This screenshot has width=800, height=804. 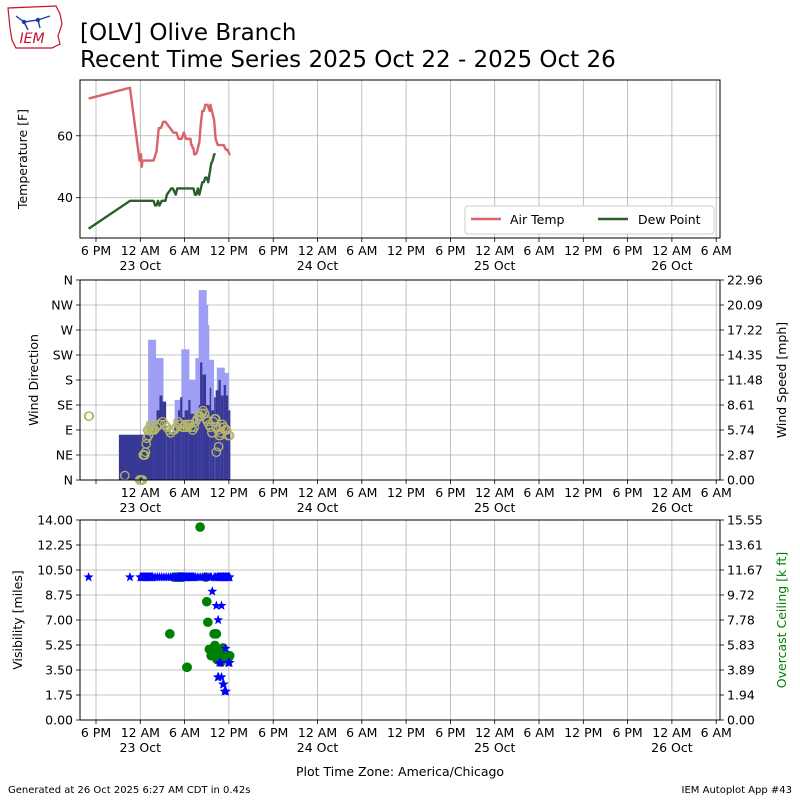 What do you see at coordinates (745, 545) in the screenshot?
I see `y2-tick-label: 13.61` at bounding box center [745, 545].